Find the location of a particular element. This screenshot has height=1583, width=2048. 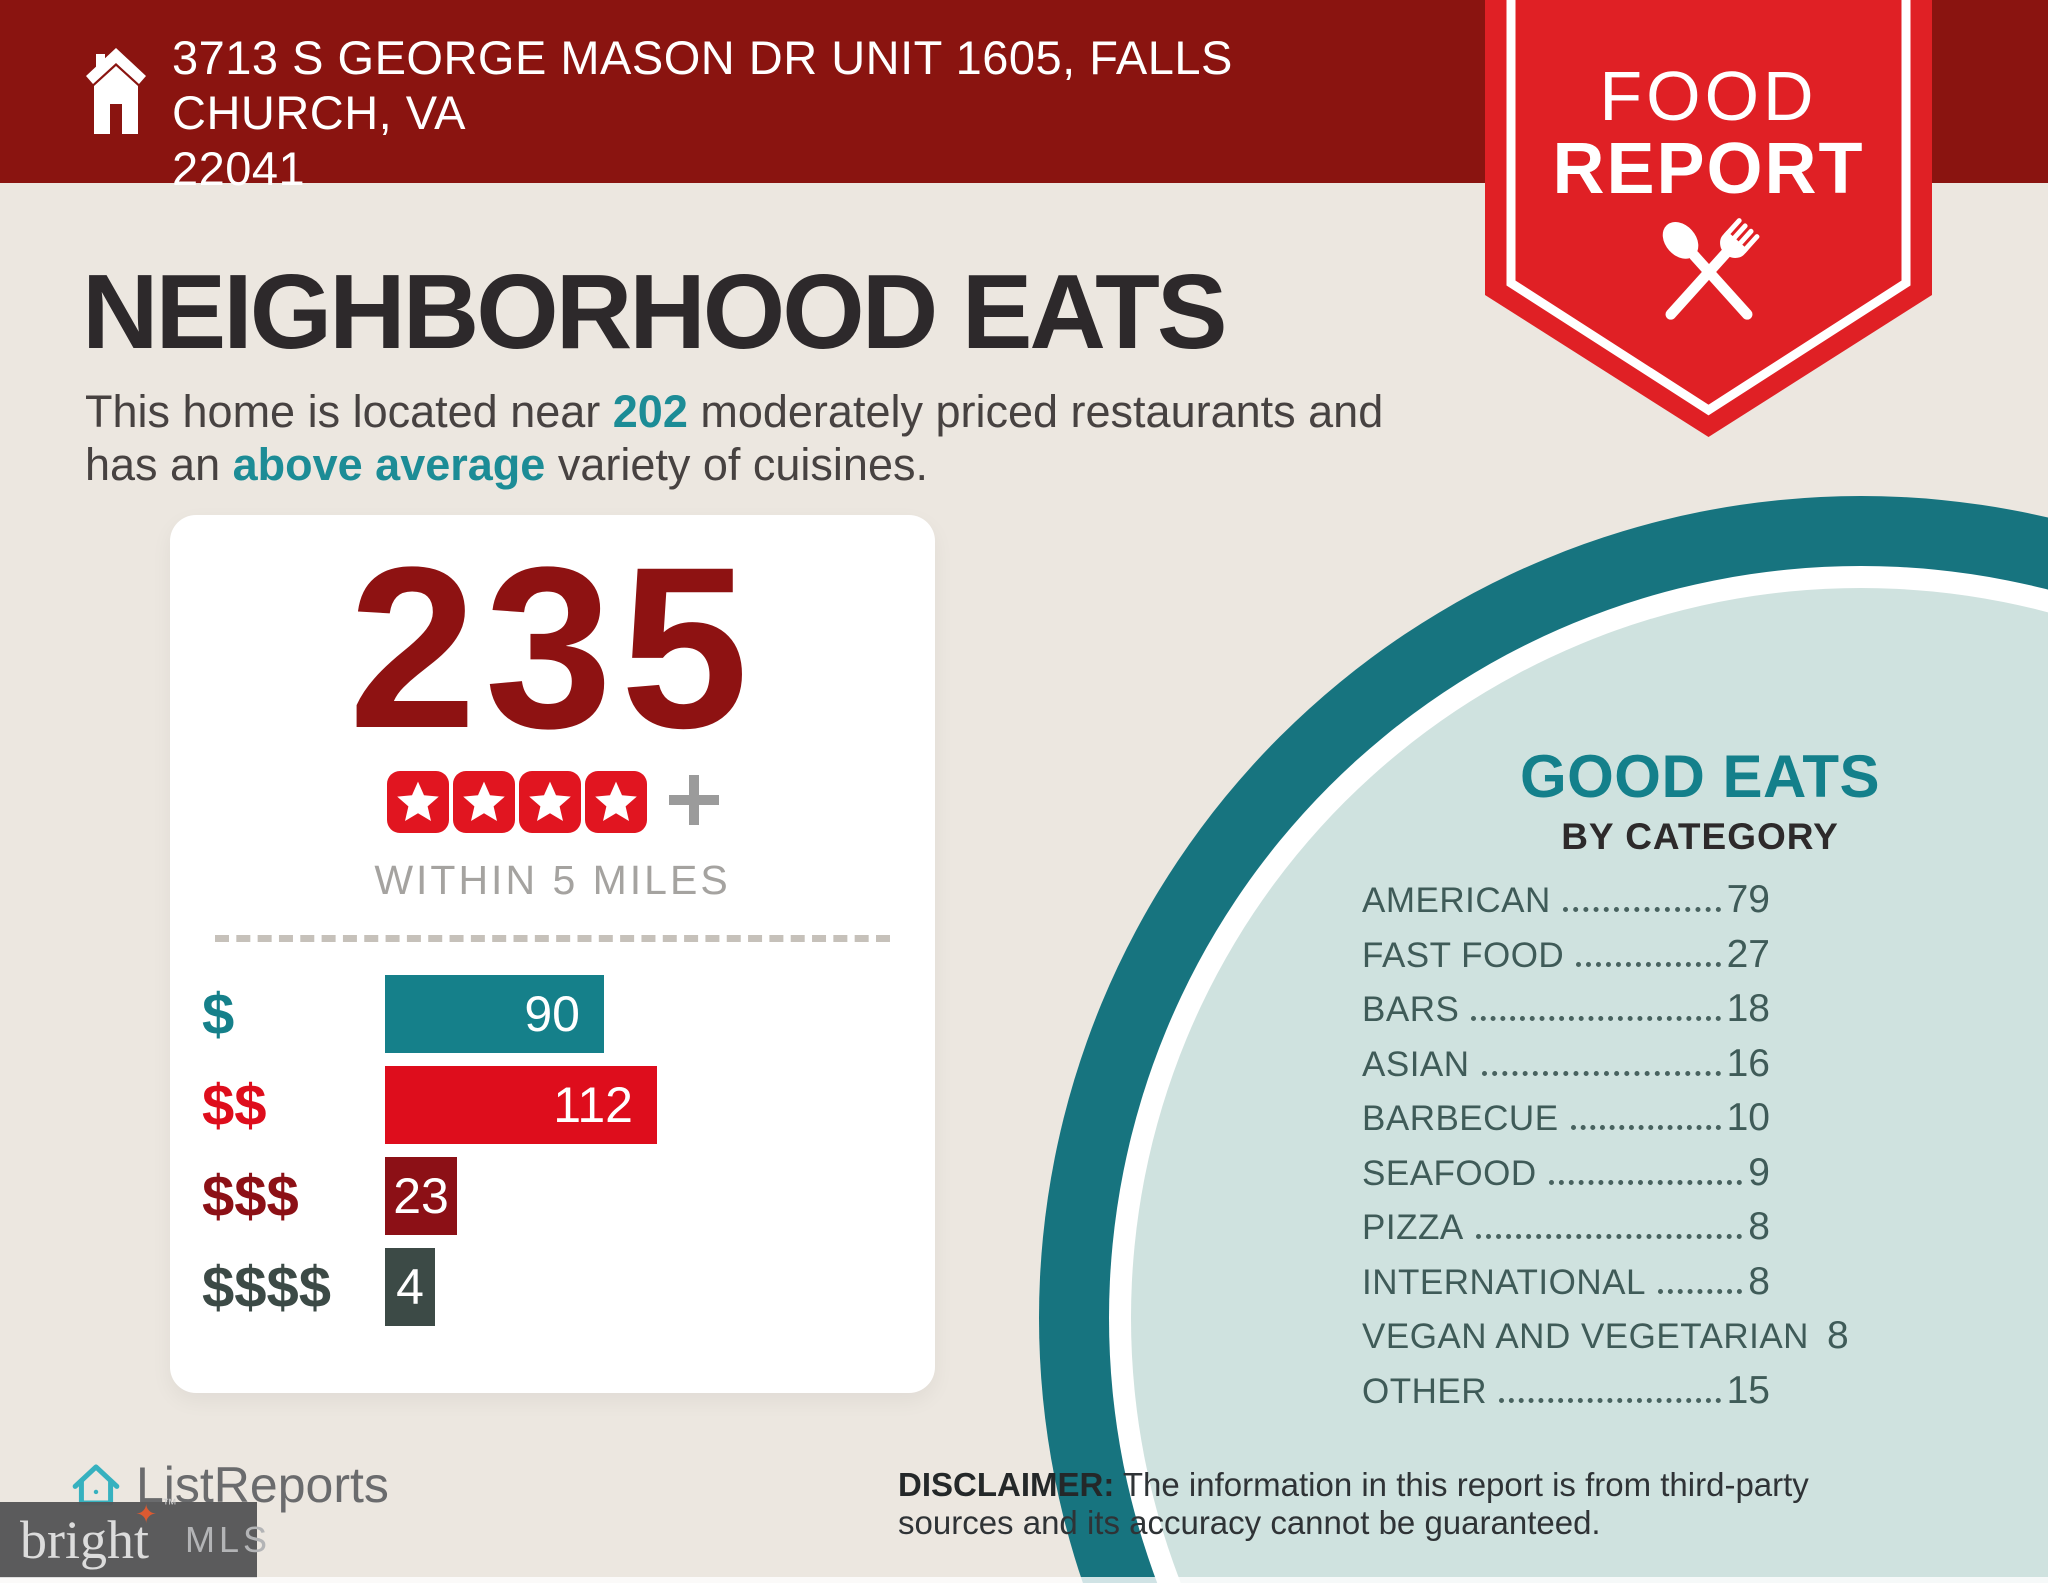

page-title: NEIGHBORHOOD EATS is located at coordinates (655, 312).